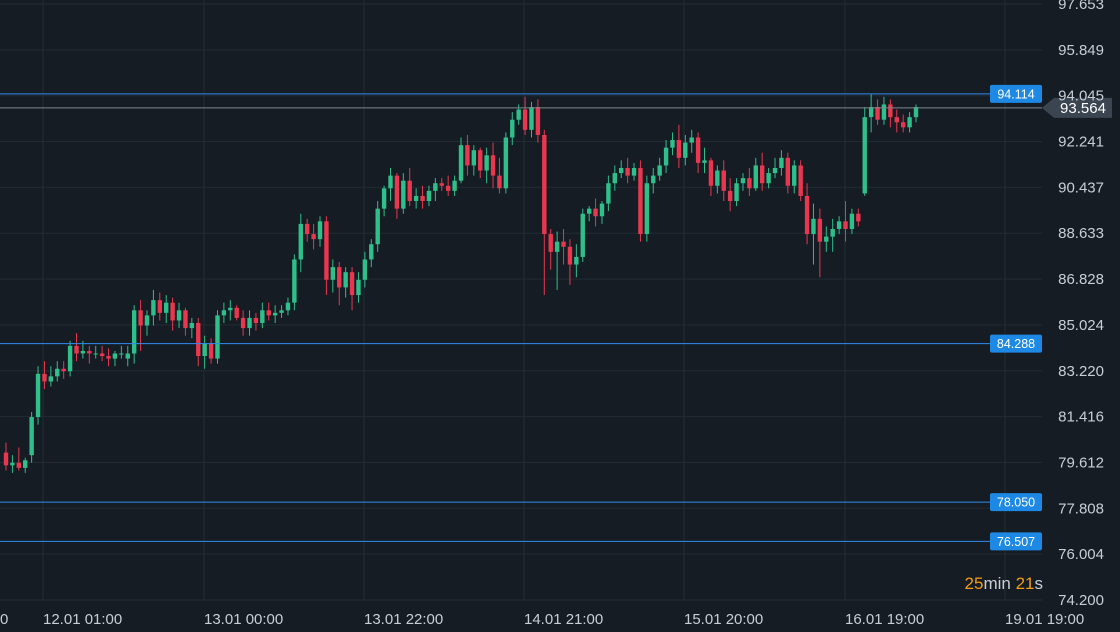  Describe the element at coordinates (1081, 6) in the screenshot. I see `y-tick-label: 97.653` at that location.